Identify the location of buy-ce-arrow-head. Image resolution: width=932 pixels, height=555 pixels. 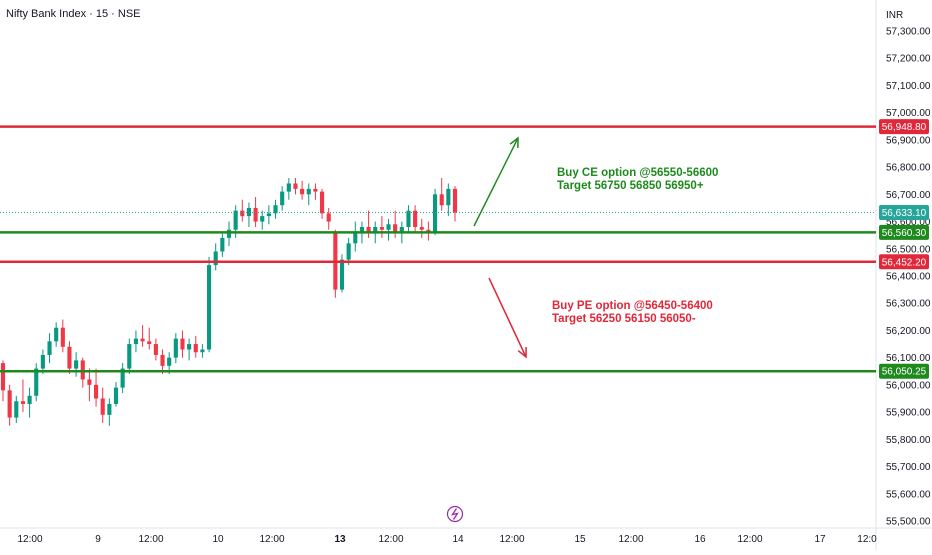
(514, 142).